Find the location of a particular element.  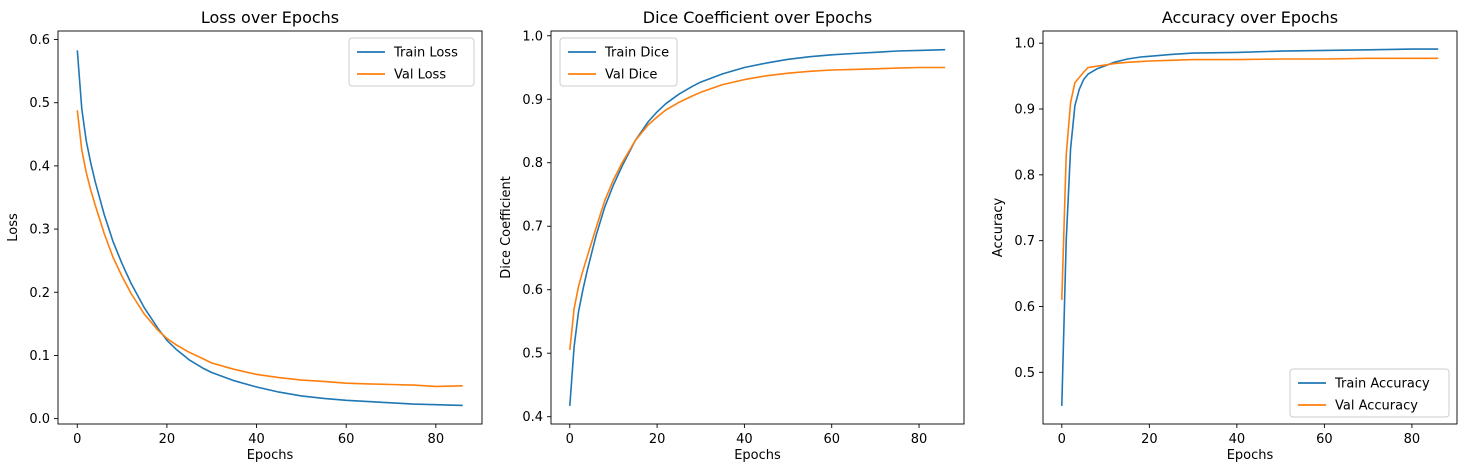

dice-x-axis-label: Epochs is located at coordinates (757, 455).